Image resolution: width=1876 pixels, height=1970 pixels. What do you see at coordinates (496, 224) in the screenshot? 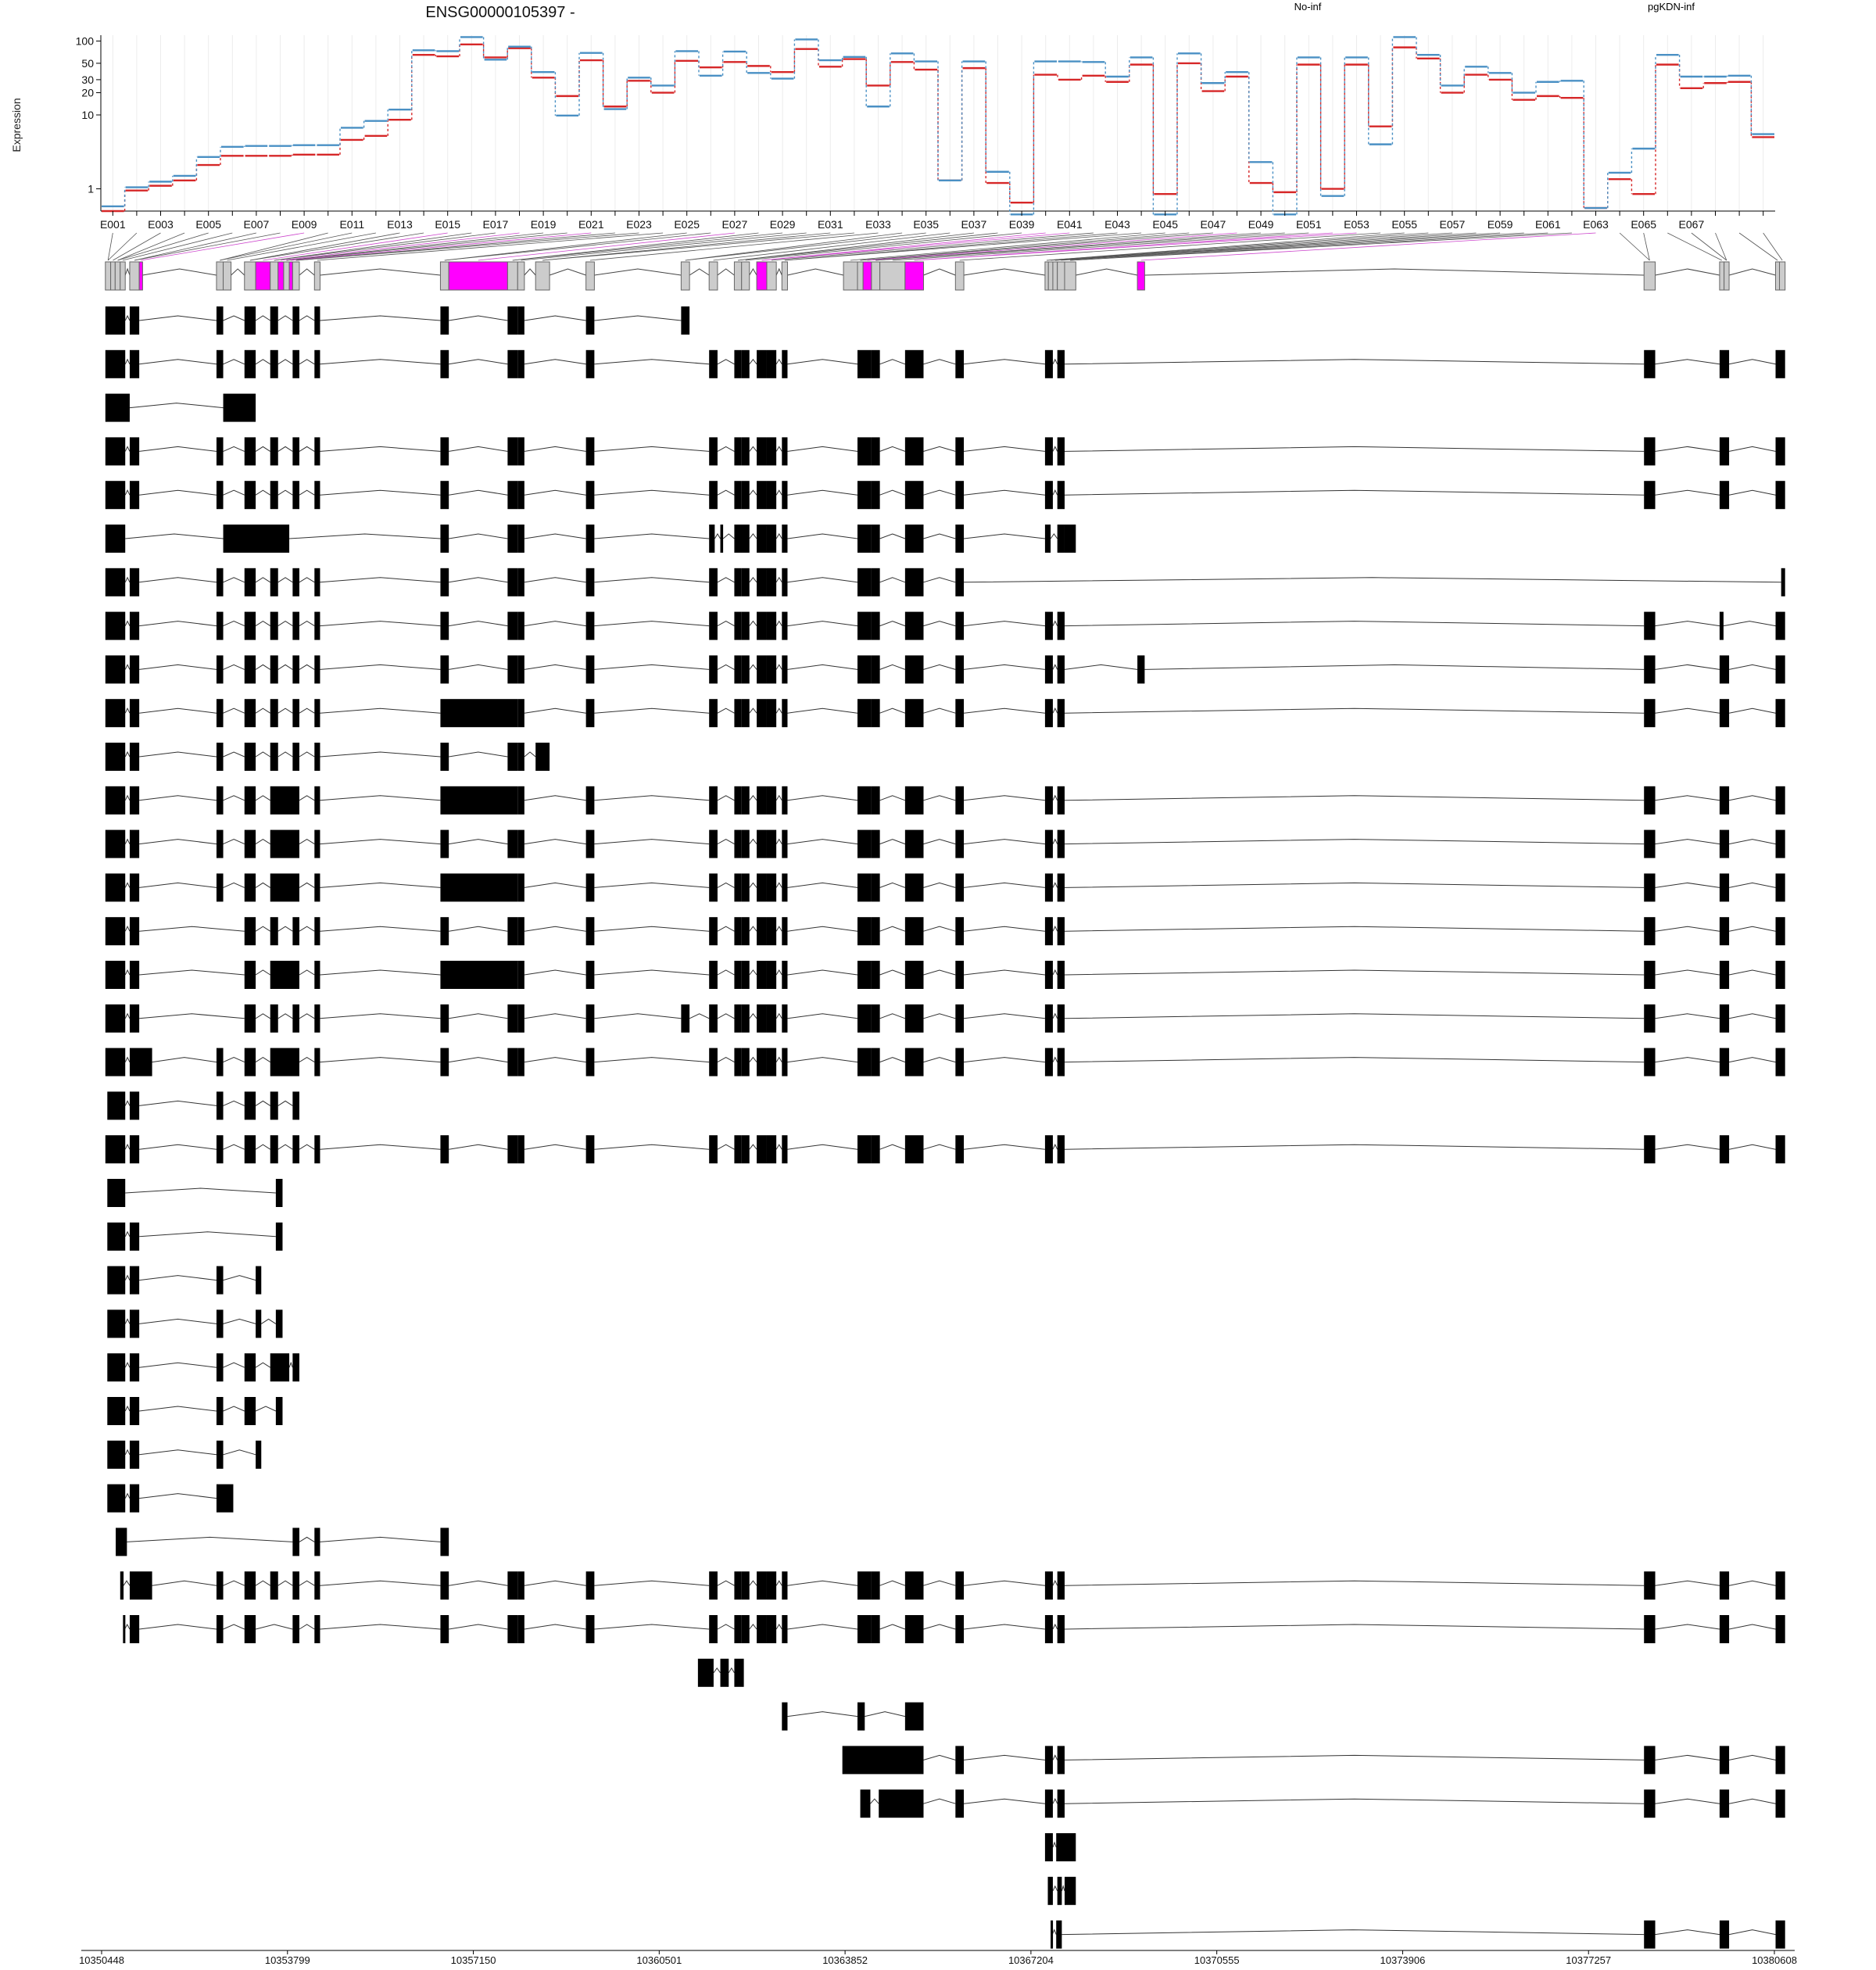
I see `x-tick-label: E017` at bounding box center [496, 224].